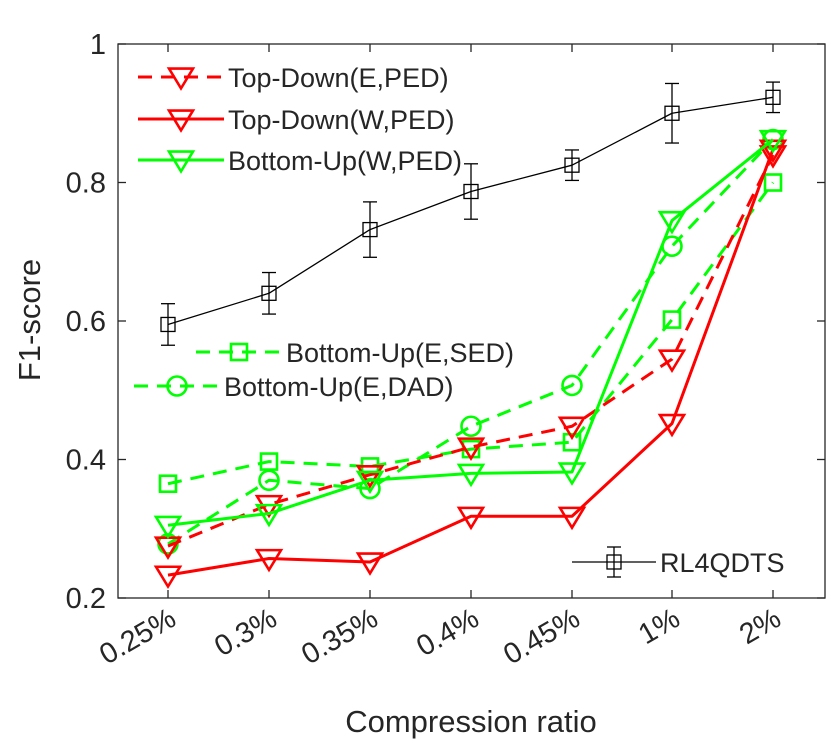 This screenshot has width=831, height=746. I want to click on legend-entry-top-down-e-ped: Top-Down(E,PED), so click(293, 78).